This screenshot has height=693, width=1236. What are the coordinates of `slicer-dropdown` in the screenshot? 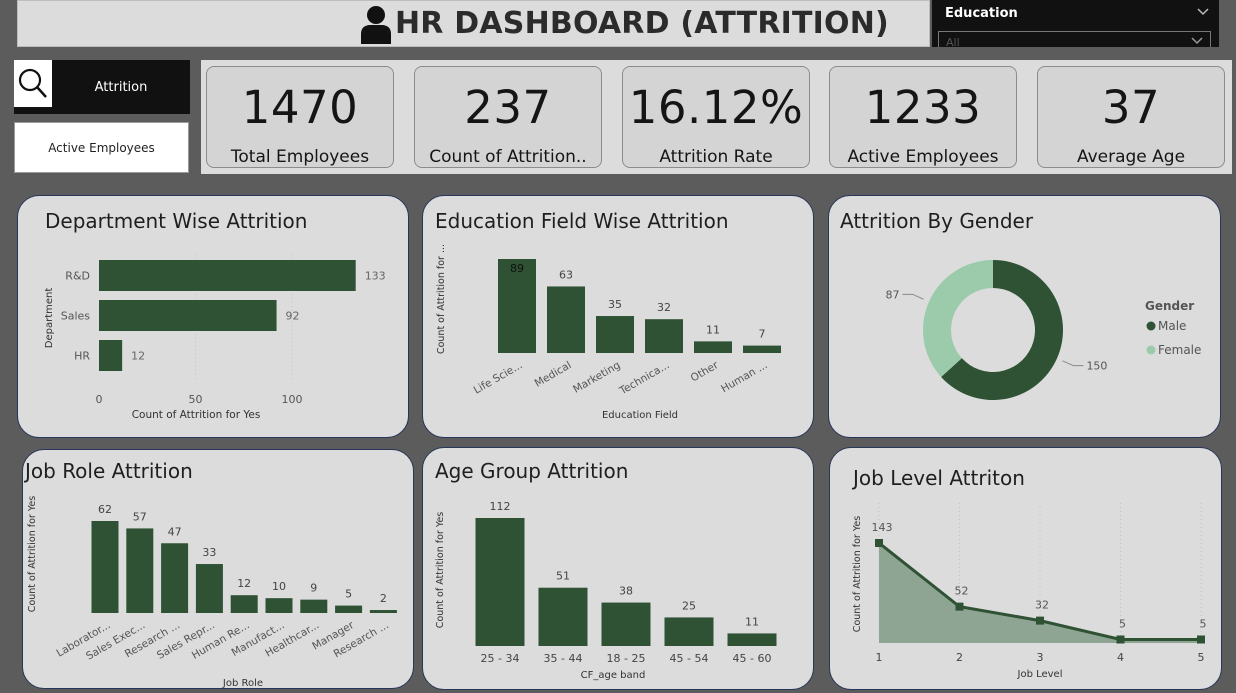 It's located at (1074, 39).